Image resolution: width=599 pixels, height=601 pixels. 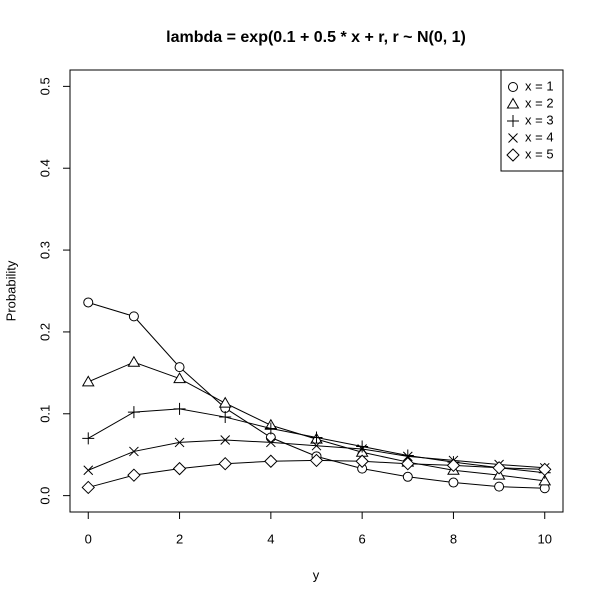 I want to click on y-tick-label: 0.4, so click(x=44, y=168).